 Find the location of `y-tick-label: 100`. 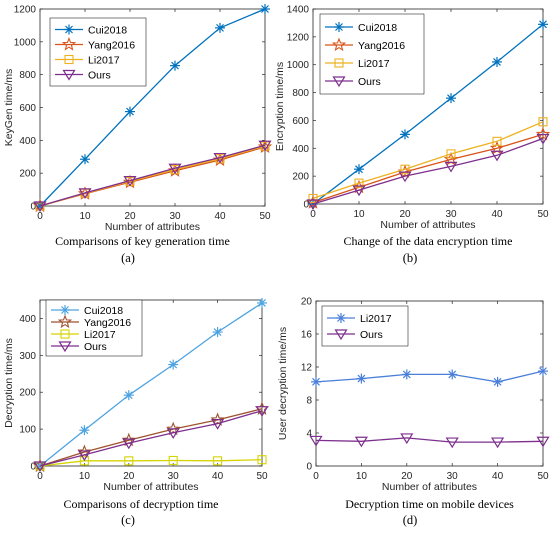

y-tick-label: 100 is located at coordinates (27, 430).